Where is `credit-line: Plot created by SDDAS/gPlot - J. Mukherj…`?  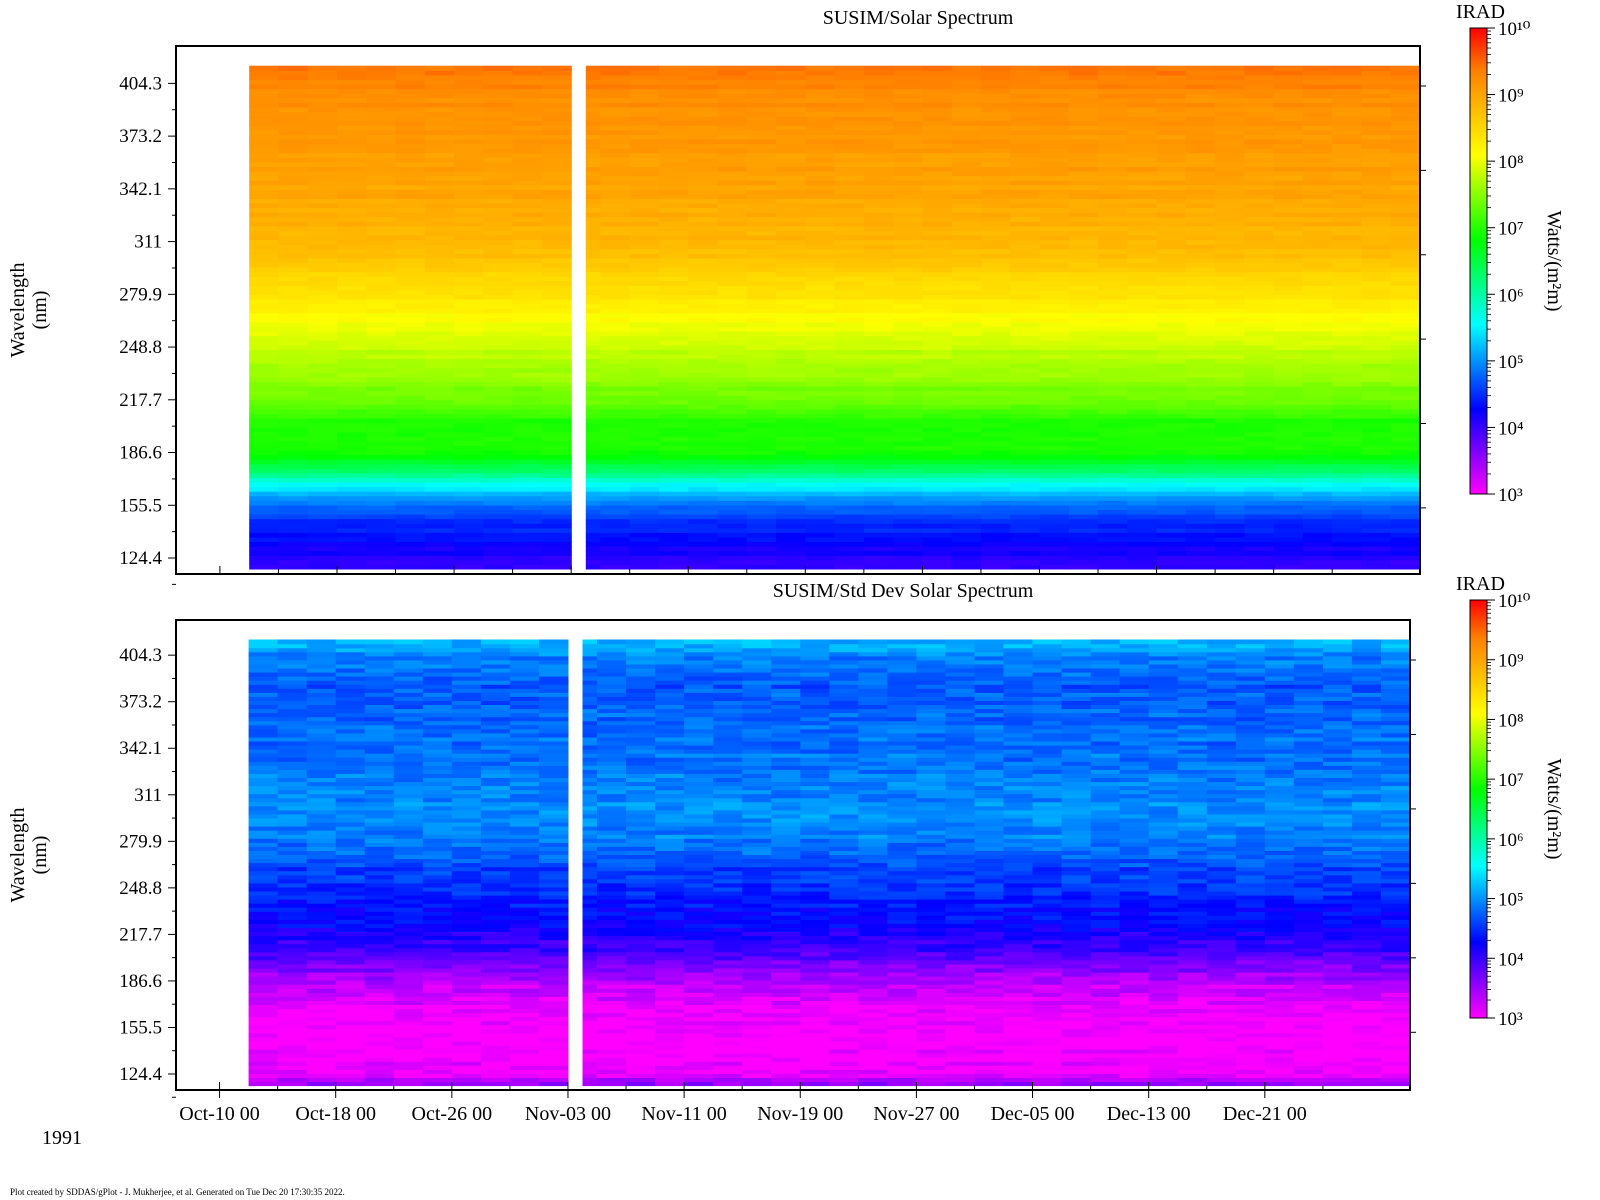
credit-line: Plot created by SDDAS/gPlot - J. Mukherj… is located at coordinates (177, 1192).